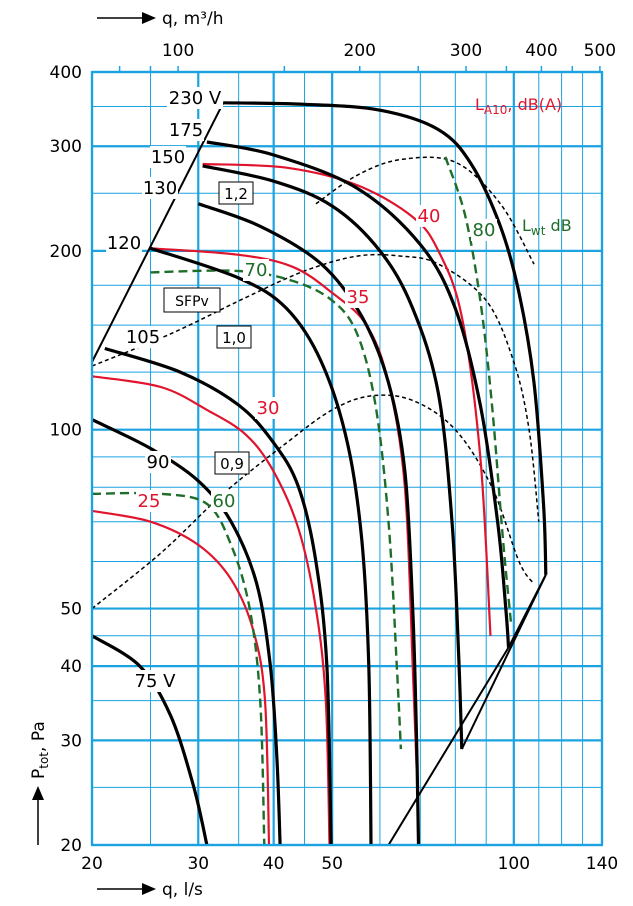 This screenshot has height=906, width=633. What do you see at coordinates (44, 760) in the screenshot?
I see `y-axis-label-sub: tot` at bounding box center [44, 760].